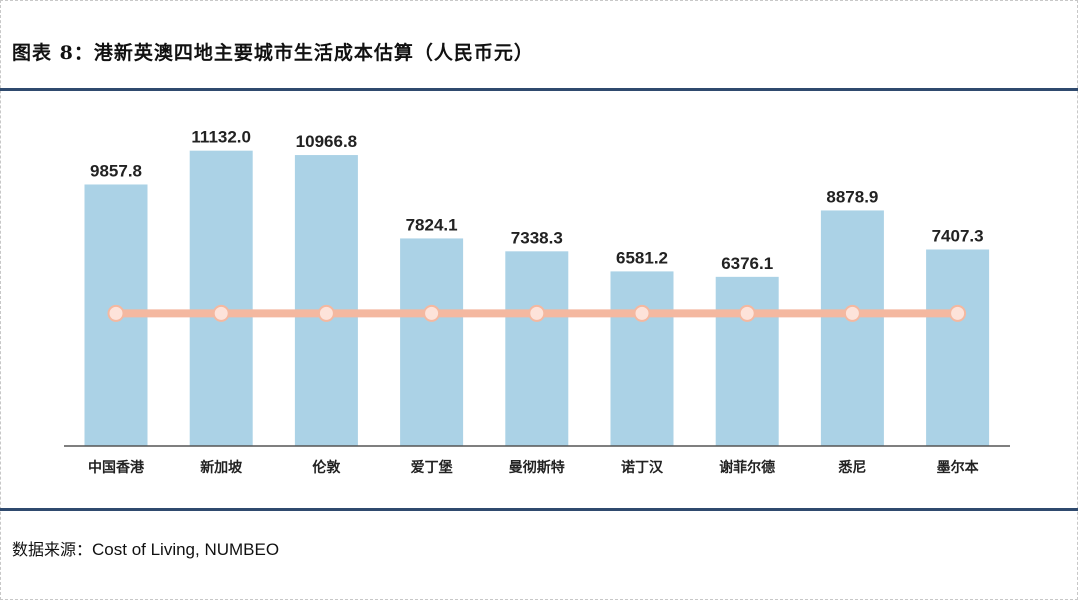  I want to click on bar-value-label: 9857.8, so click(116, 170).